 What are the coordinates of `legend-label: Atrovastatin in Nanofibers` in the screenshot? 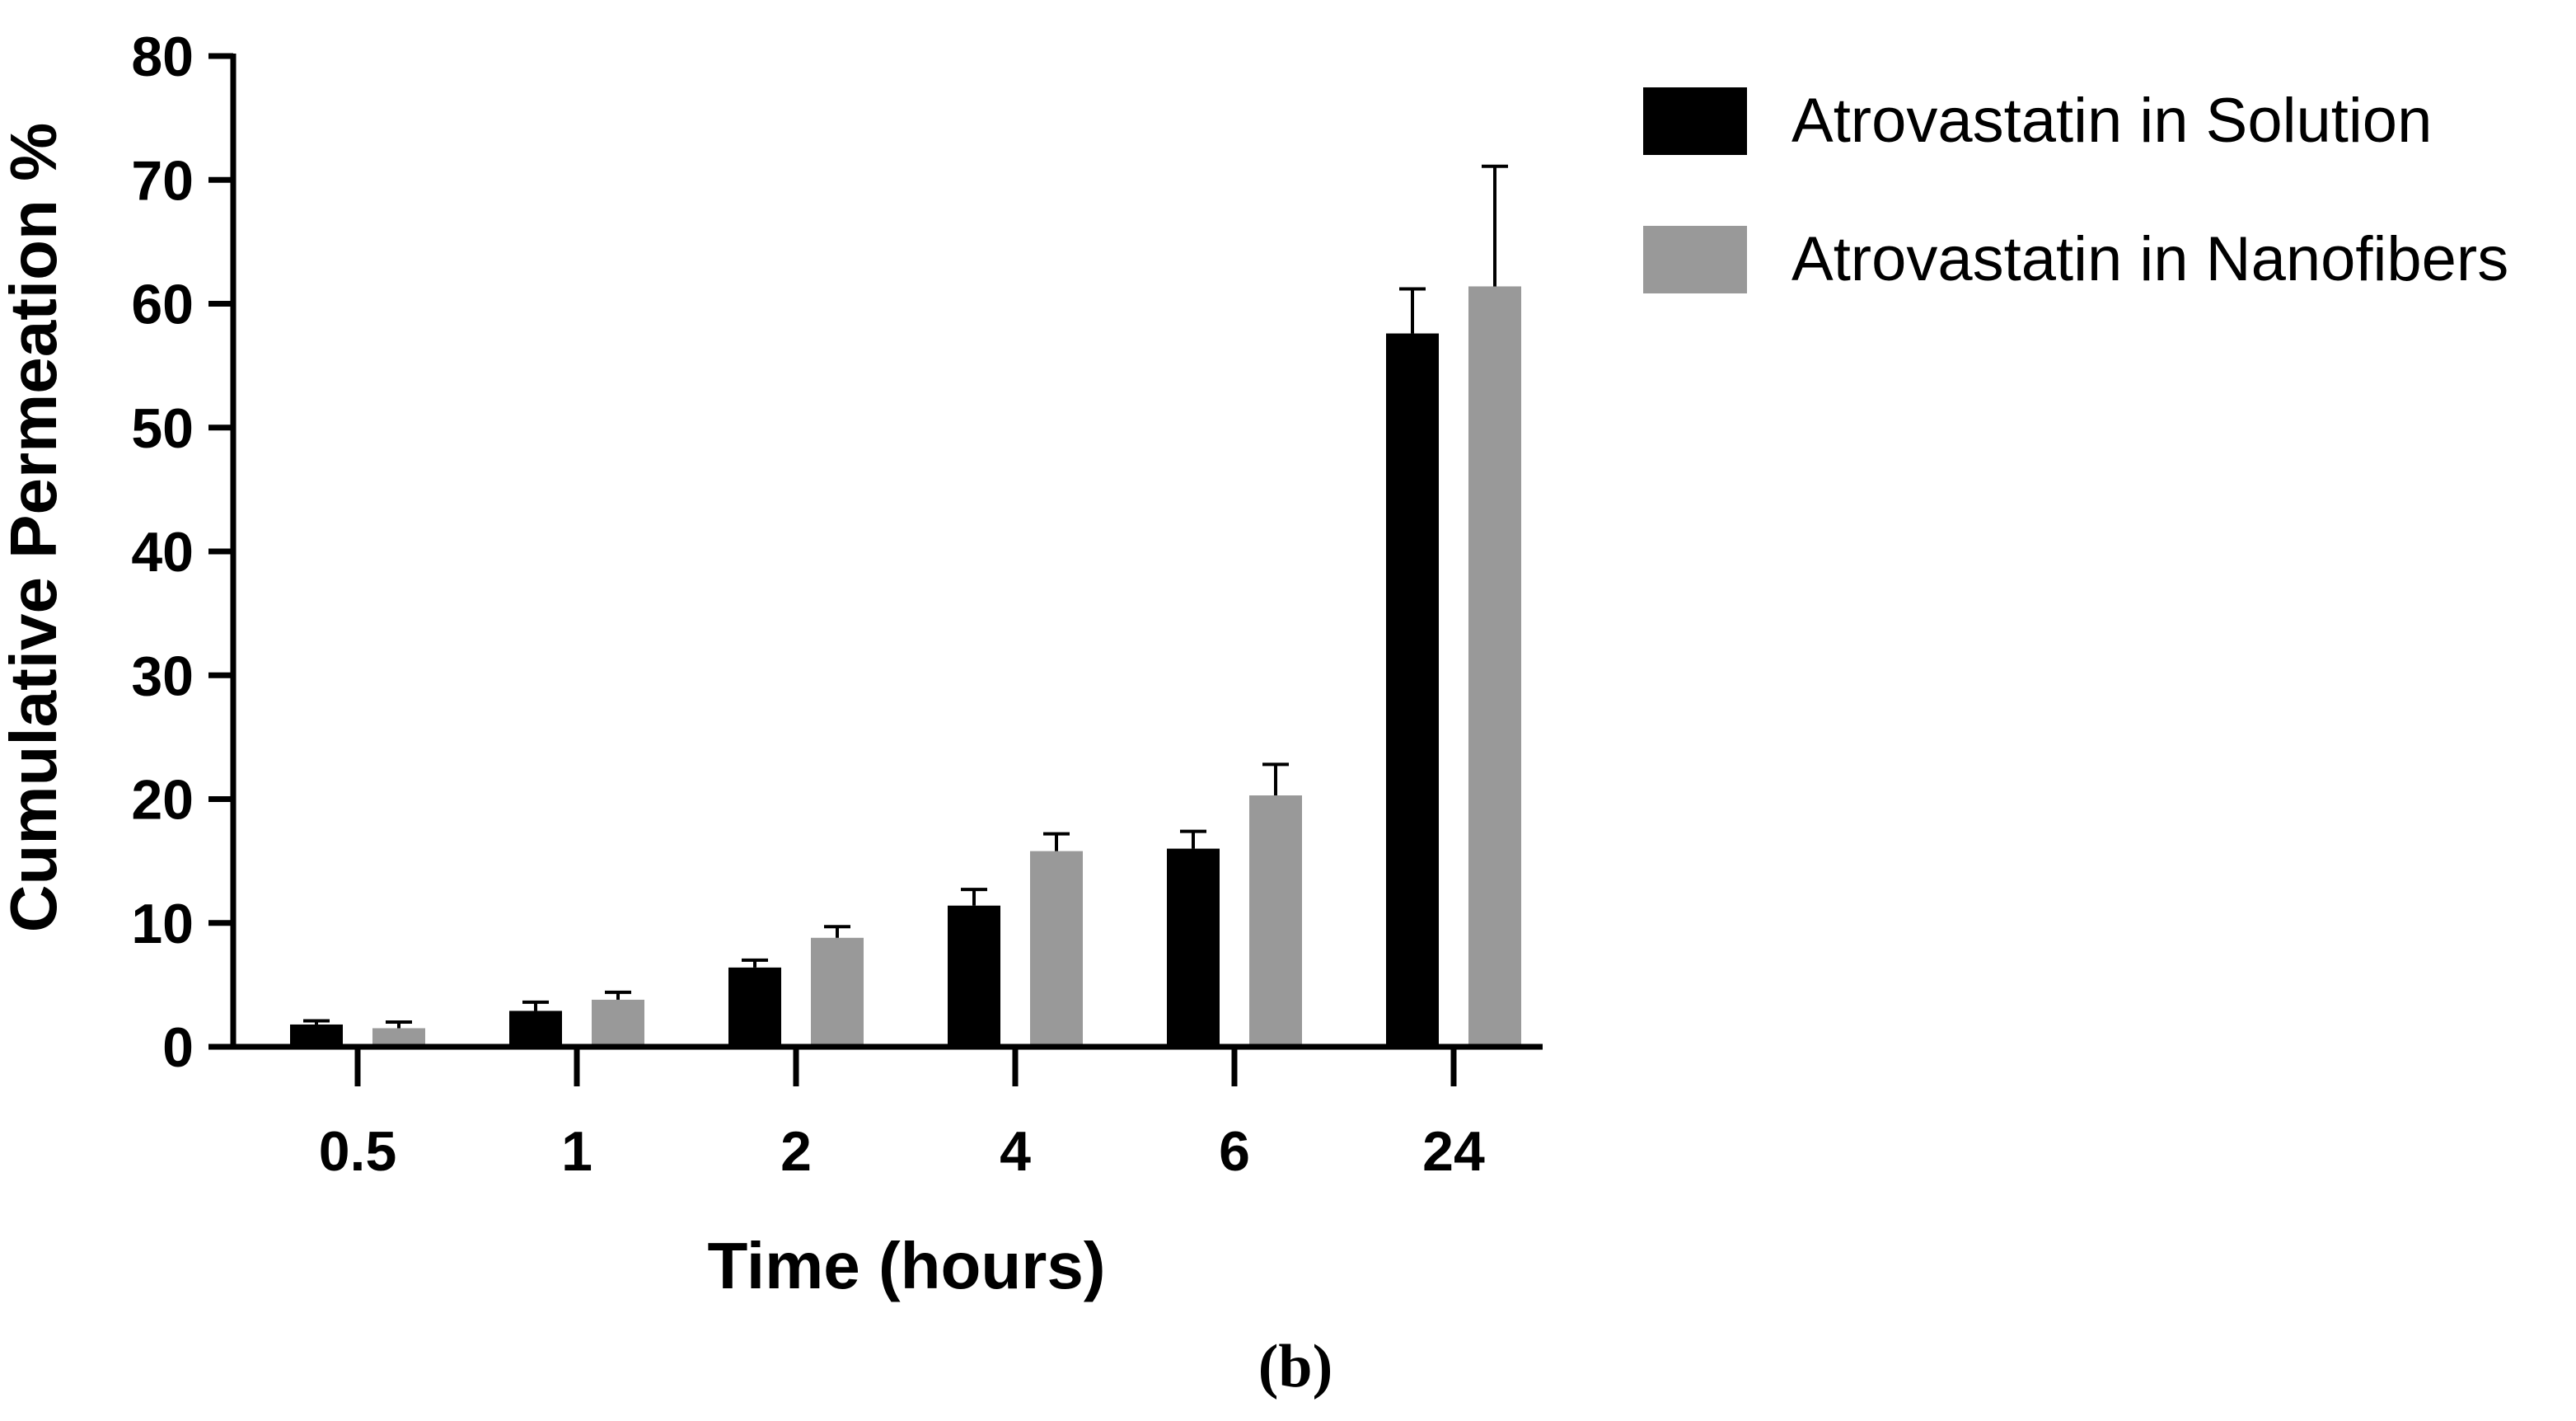 It's located at (2149, 259).